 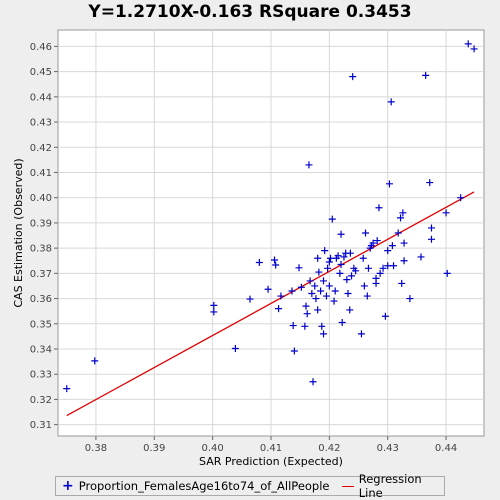 I want to click on x-axis-label: SAR Prediction (Expected), so click(x=271, y=461).